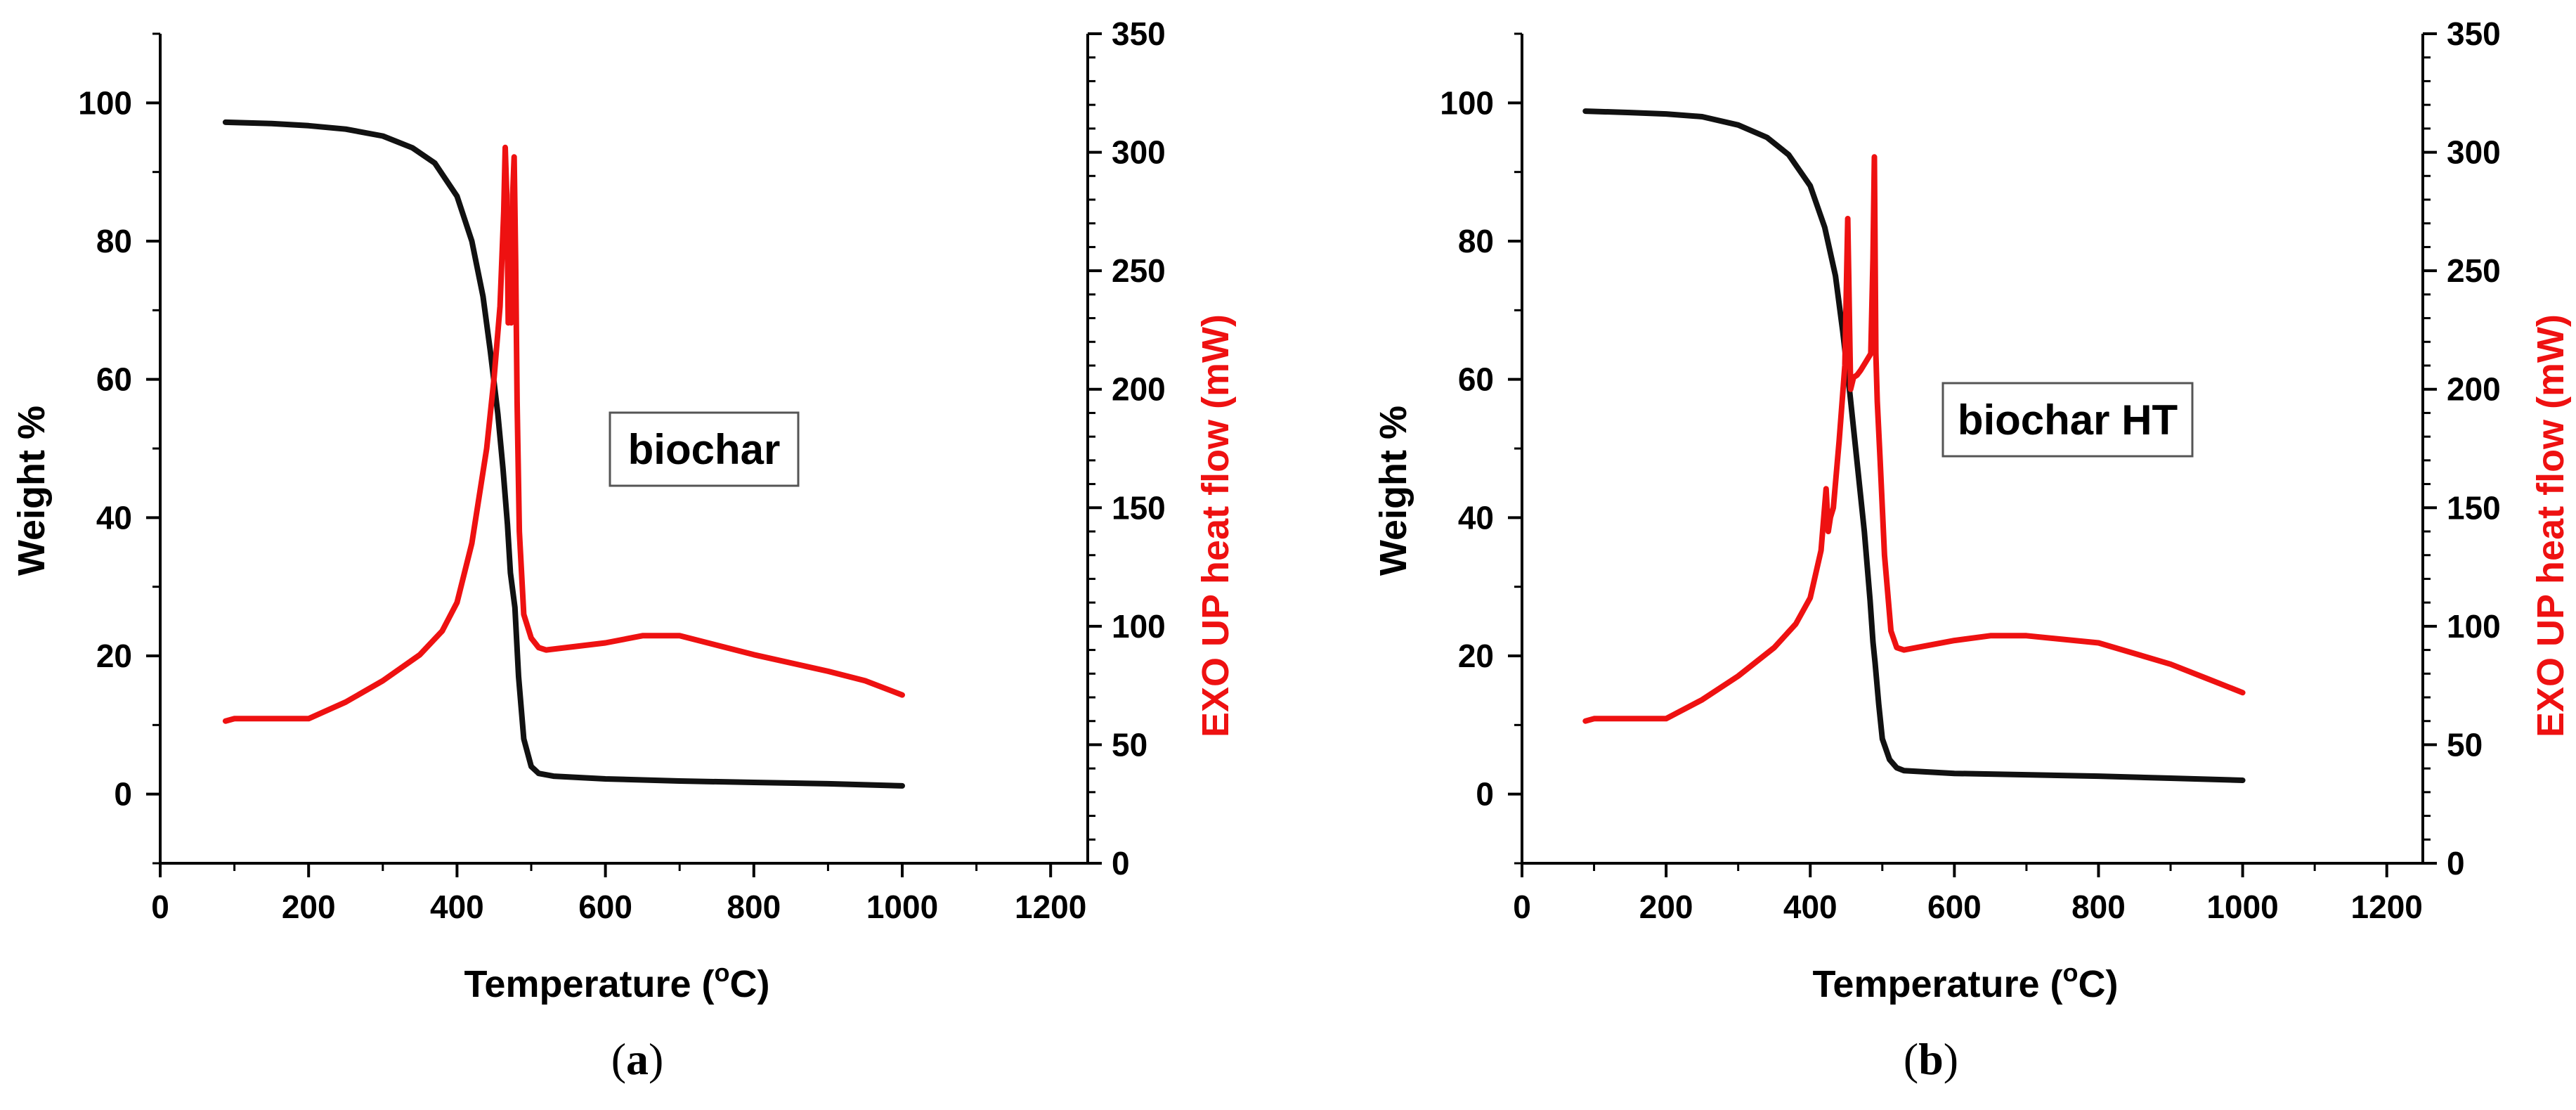 This screenshot has height=1110, width=2576. I want to click on panel-label: (b), so click(1931, 1059).